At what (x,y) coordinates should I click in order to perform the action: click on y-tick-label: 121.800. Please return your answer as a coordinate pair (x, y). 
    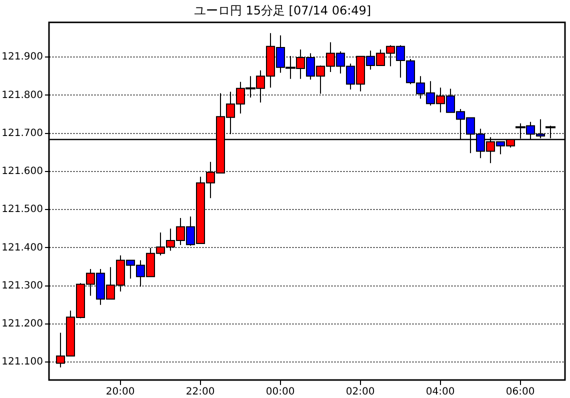
    Looking at the image, I should click on (22, 95).